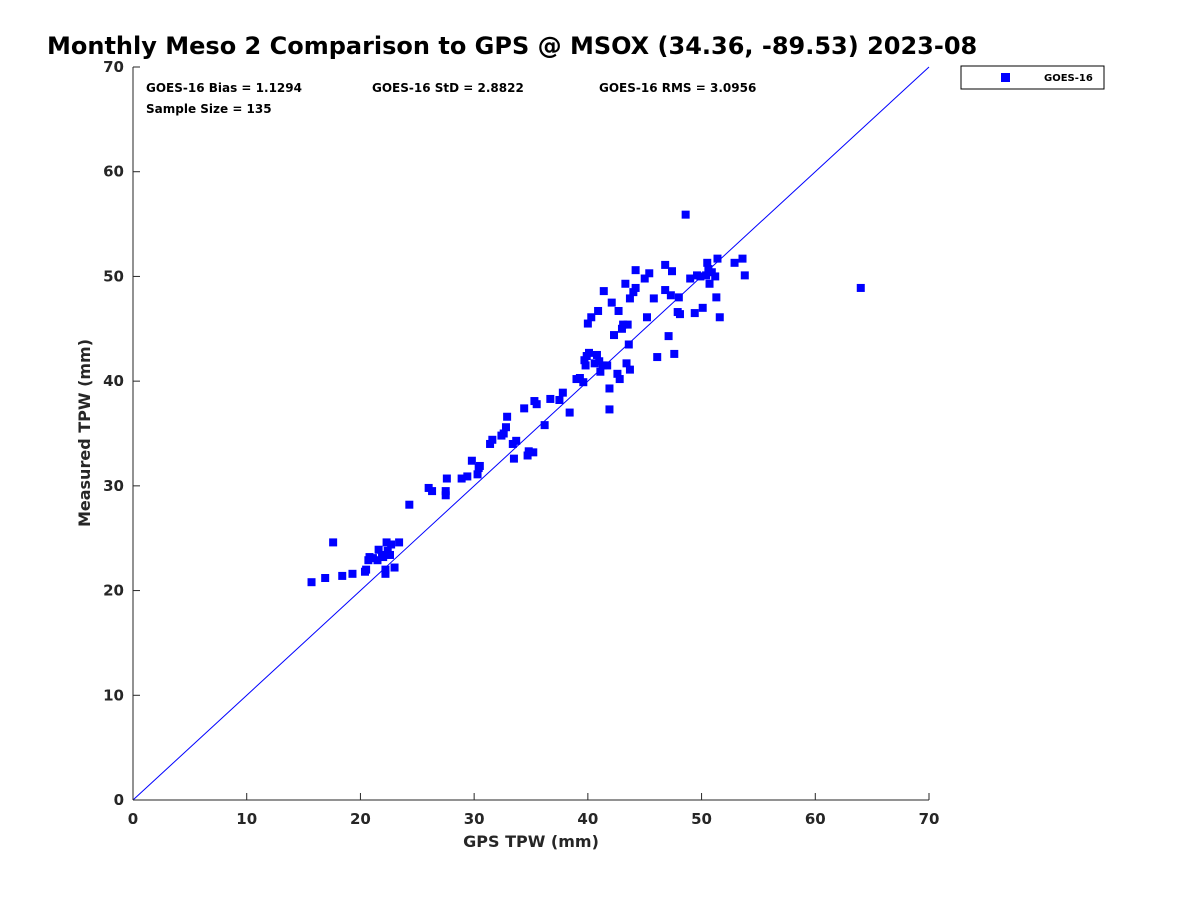 This screenshot has height=900, width=1200. Describe the element at coordinates (113, 276) in the screenshot. I see `y-tick-label: 50` at that location.